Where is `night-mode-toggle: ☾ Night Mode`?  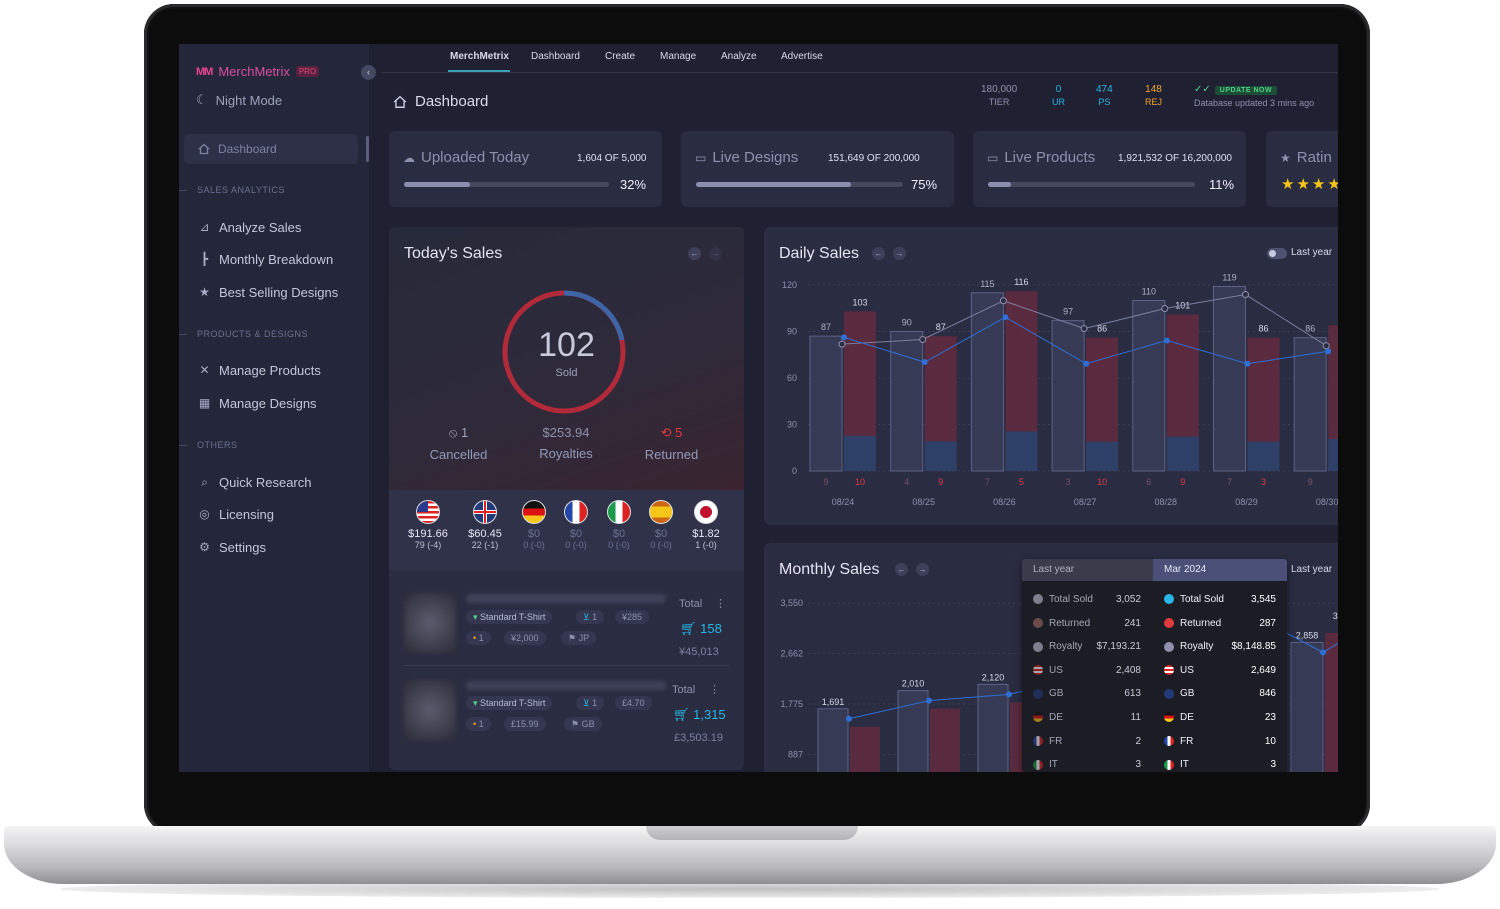
night-mode-toggle: ☾ Night Mode is located at coordinates (239, 100).